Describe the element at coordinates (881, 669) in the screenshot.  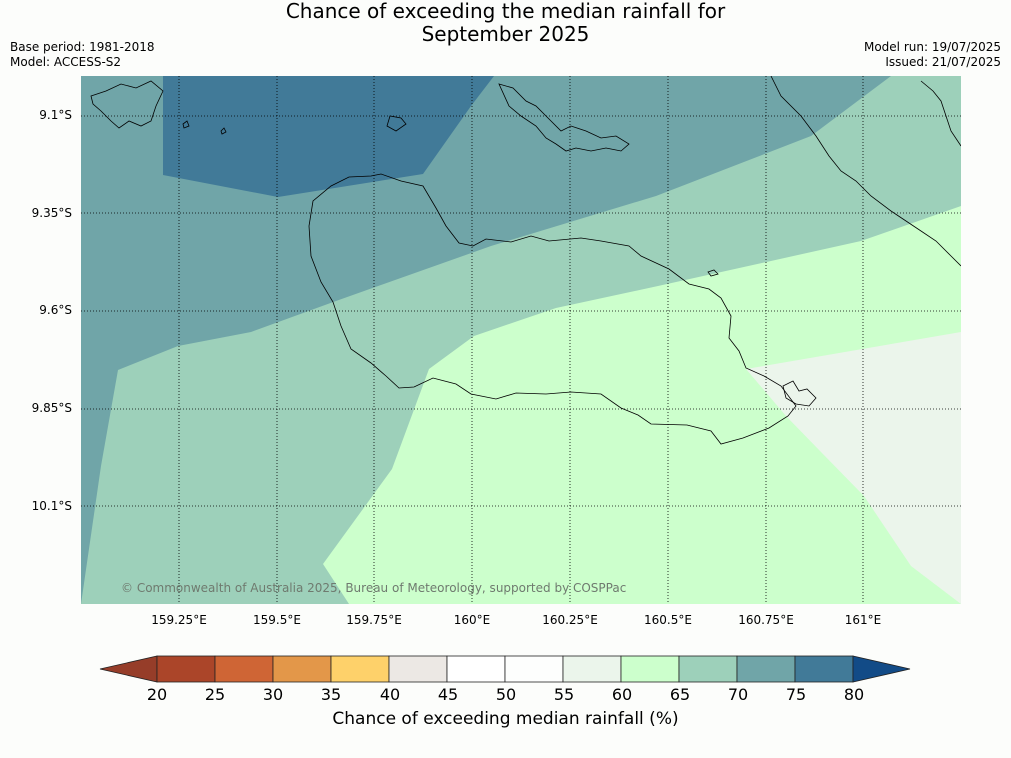
I see `colorbar-over-arrow` at that location.